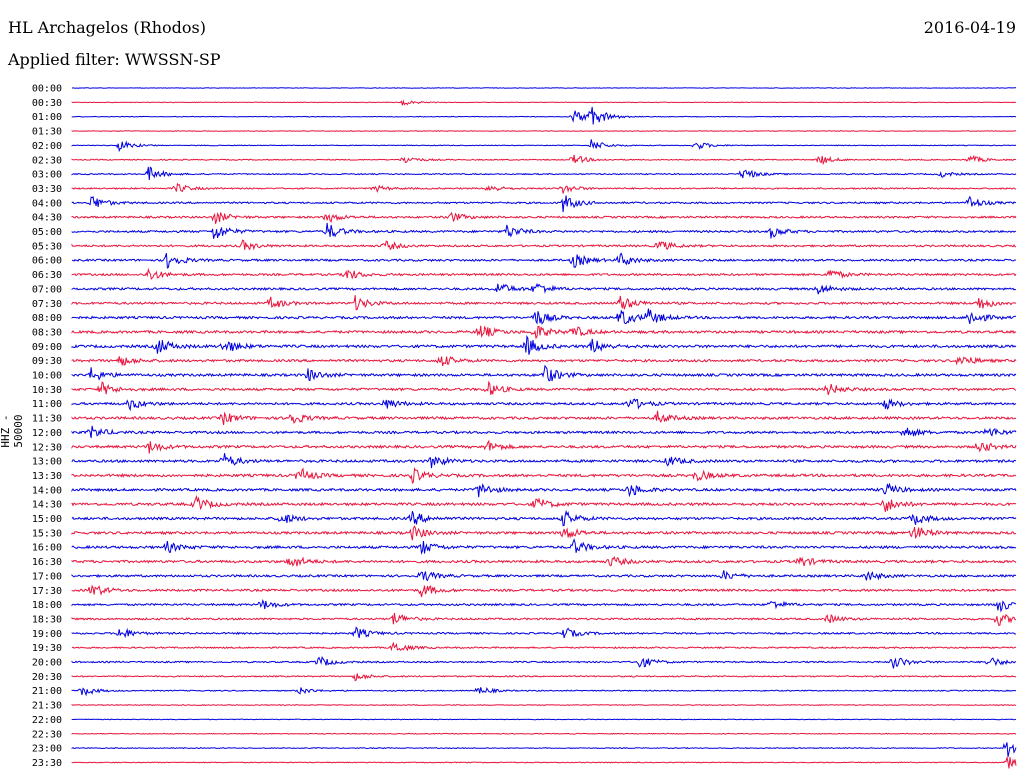  I want to click on time-label: 23:00, so click(47, 749).